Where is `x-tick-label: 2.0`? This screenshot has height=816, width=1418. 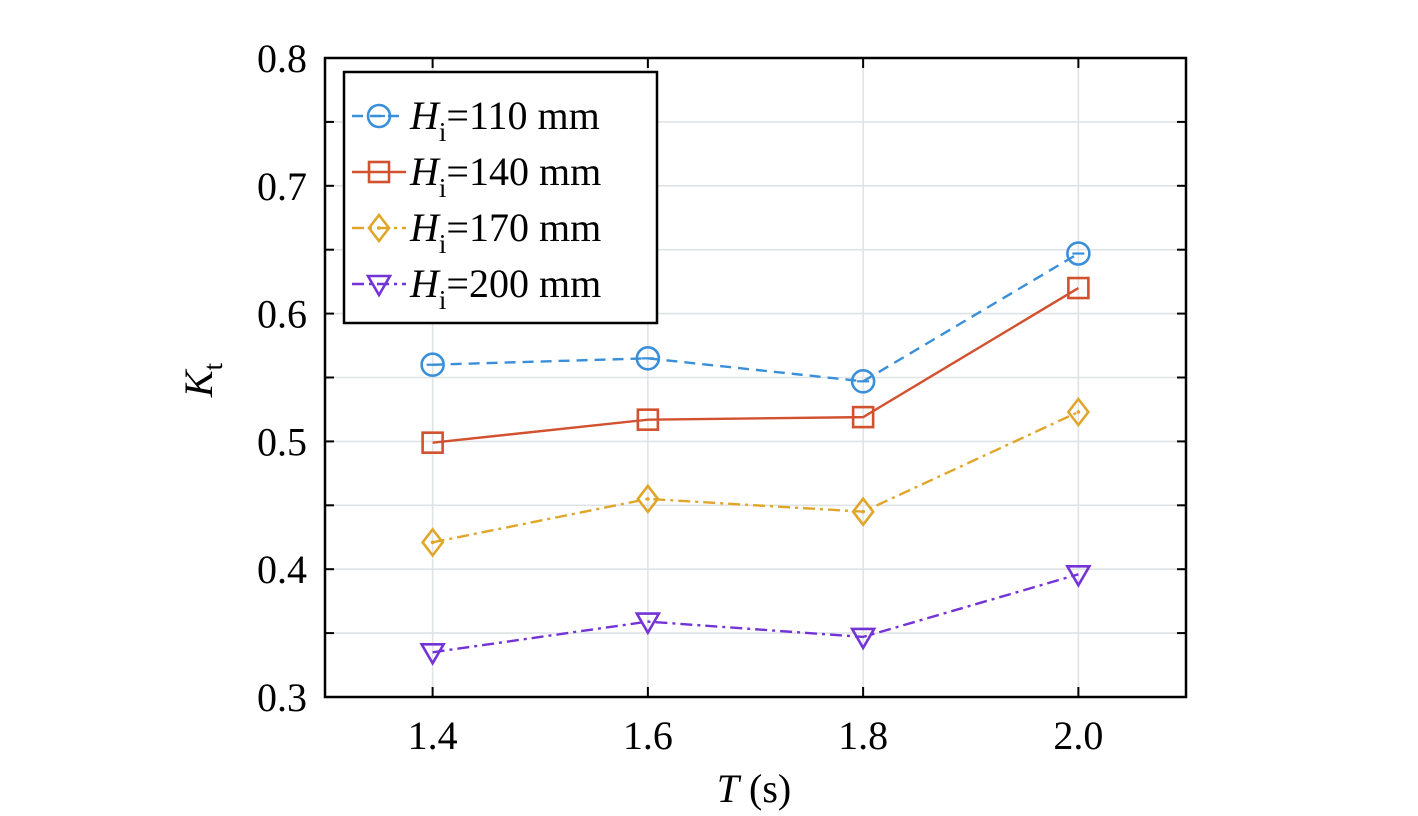
x-tick-label: 2.0 is located at coordinates (1078, 735).